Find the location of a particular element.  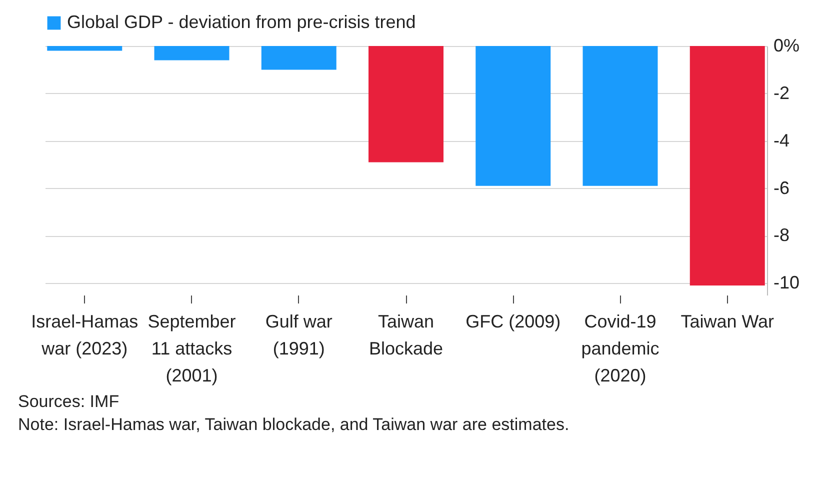

y-tick-label: -2 is located at coordinates (782, 92).